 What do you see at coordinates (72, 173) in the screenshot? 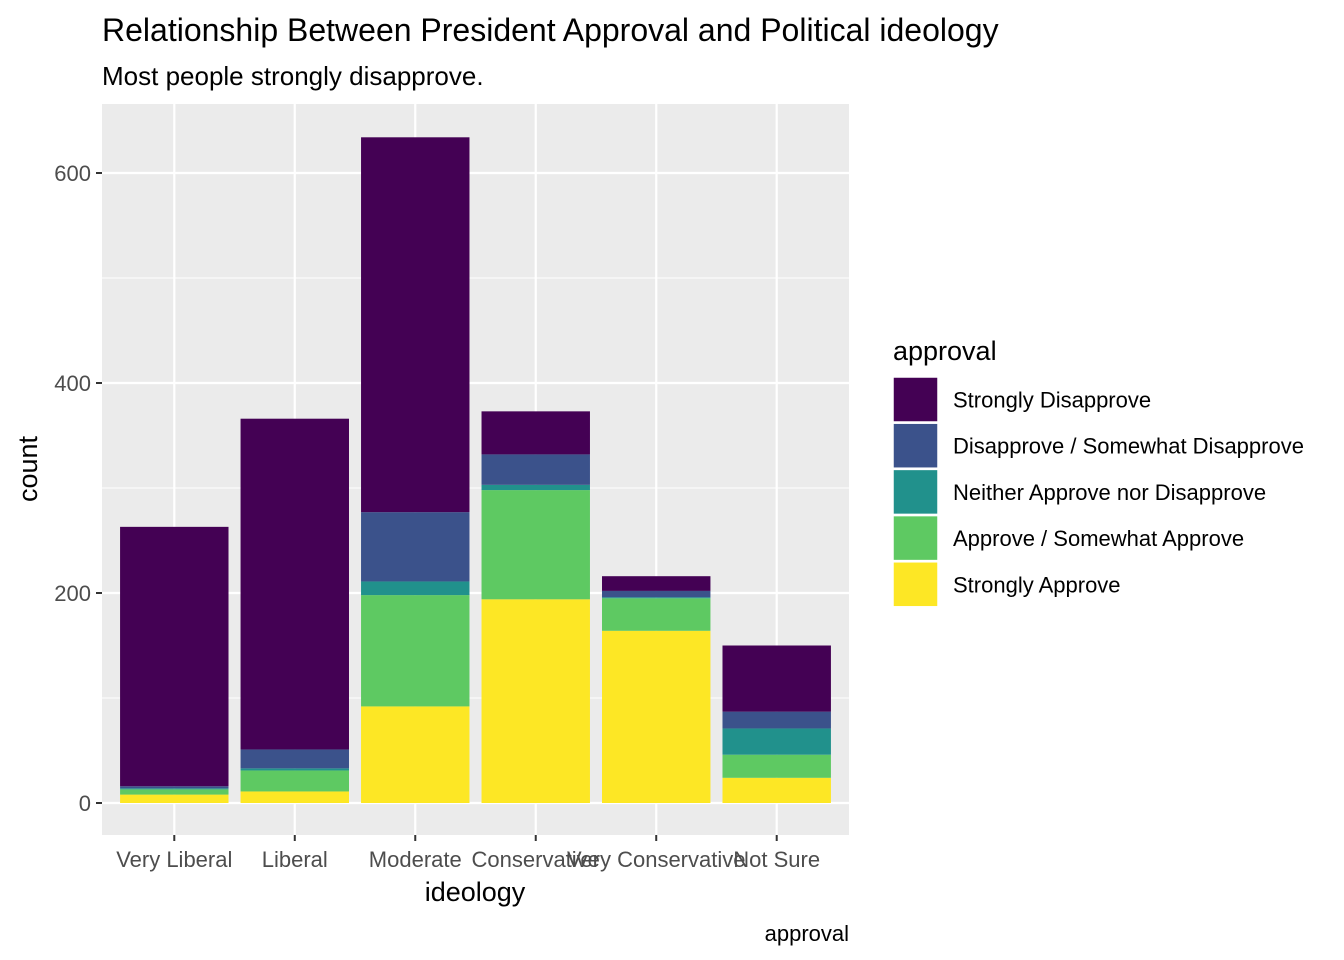
I see `y-tick-label: 600` at bounding box center [72, 173].